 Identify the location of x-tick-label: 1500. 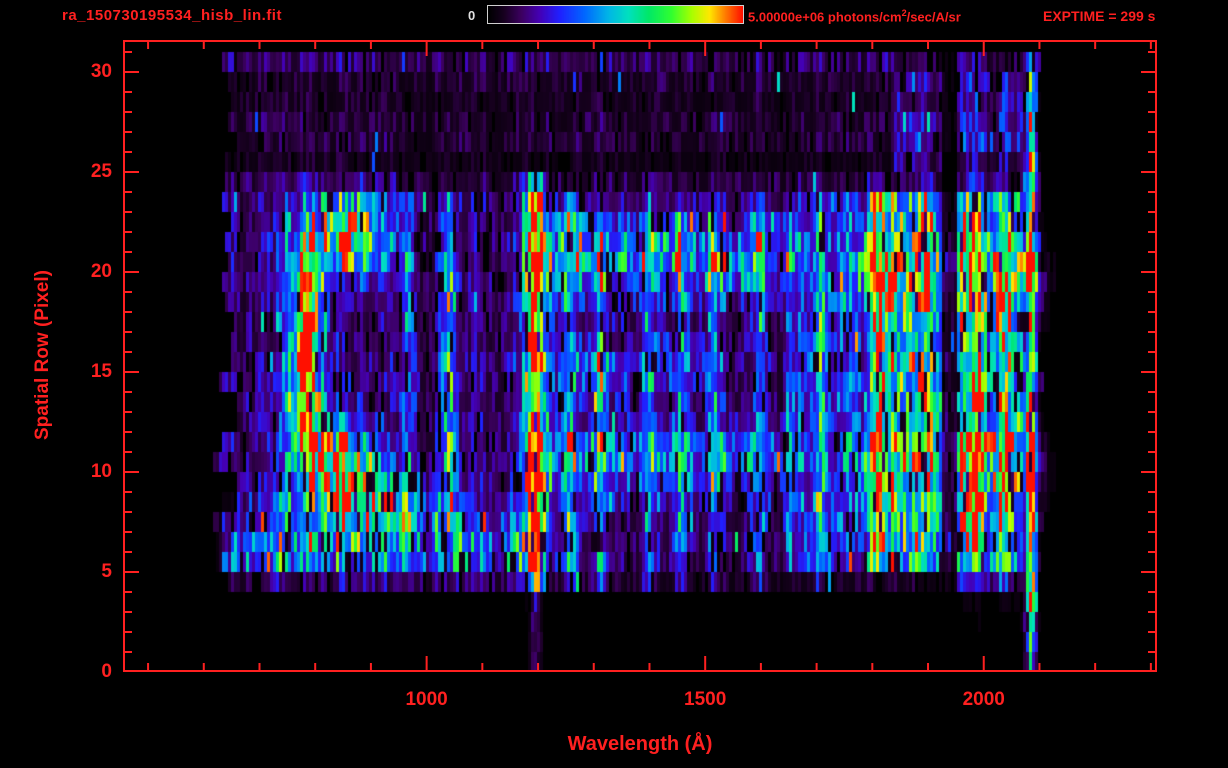
(705, 699).